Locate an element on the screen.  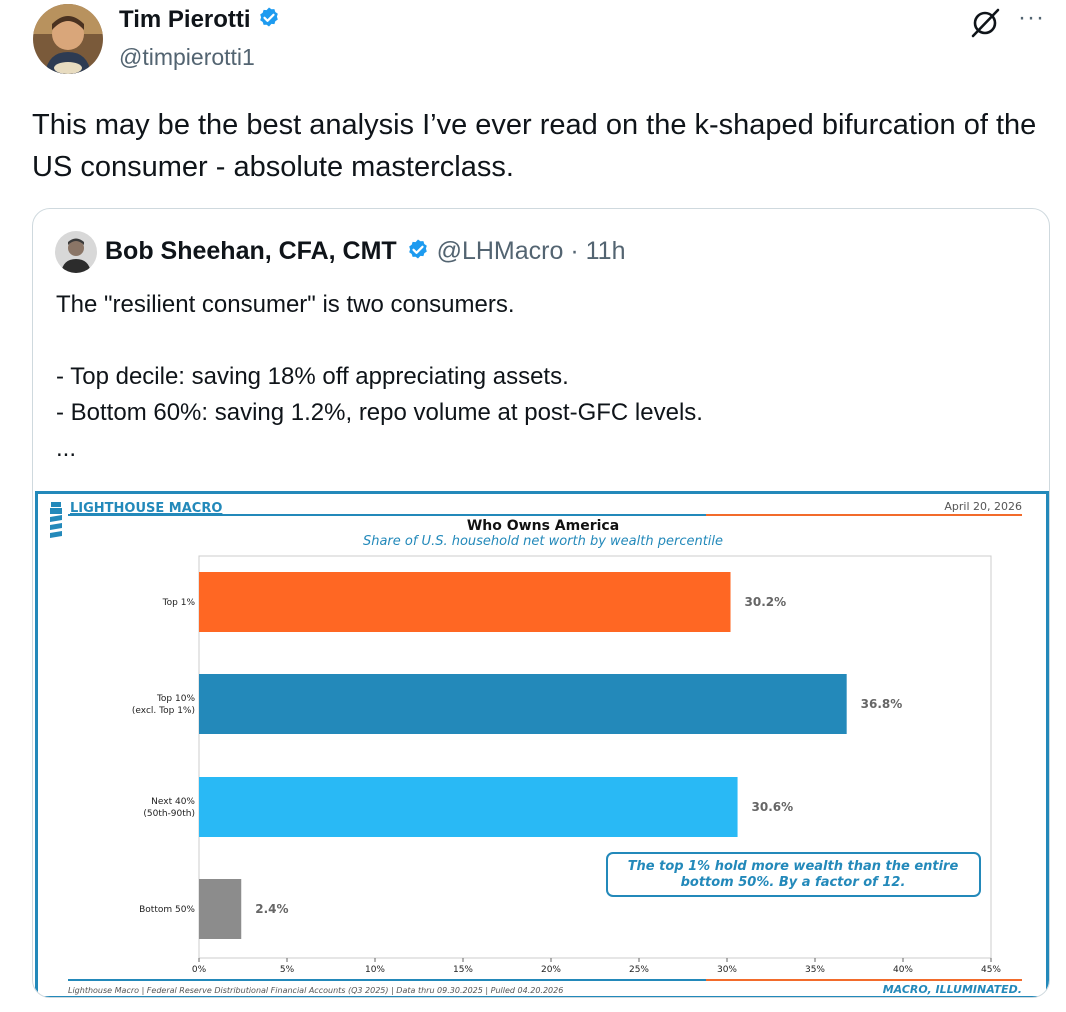
x-tick-label: 20% is located at coordinates (551, 970).